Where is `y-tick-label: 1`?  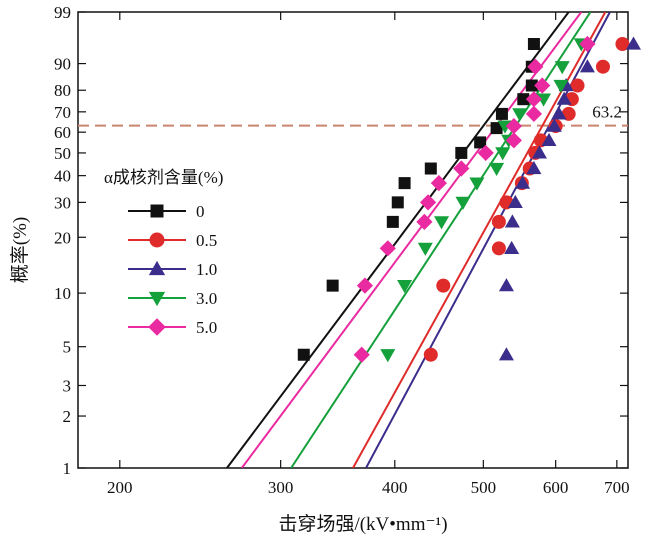 y-tick-label: 1 is located at coordinates (67, 468).